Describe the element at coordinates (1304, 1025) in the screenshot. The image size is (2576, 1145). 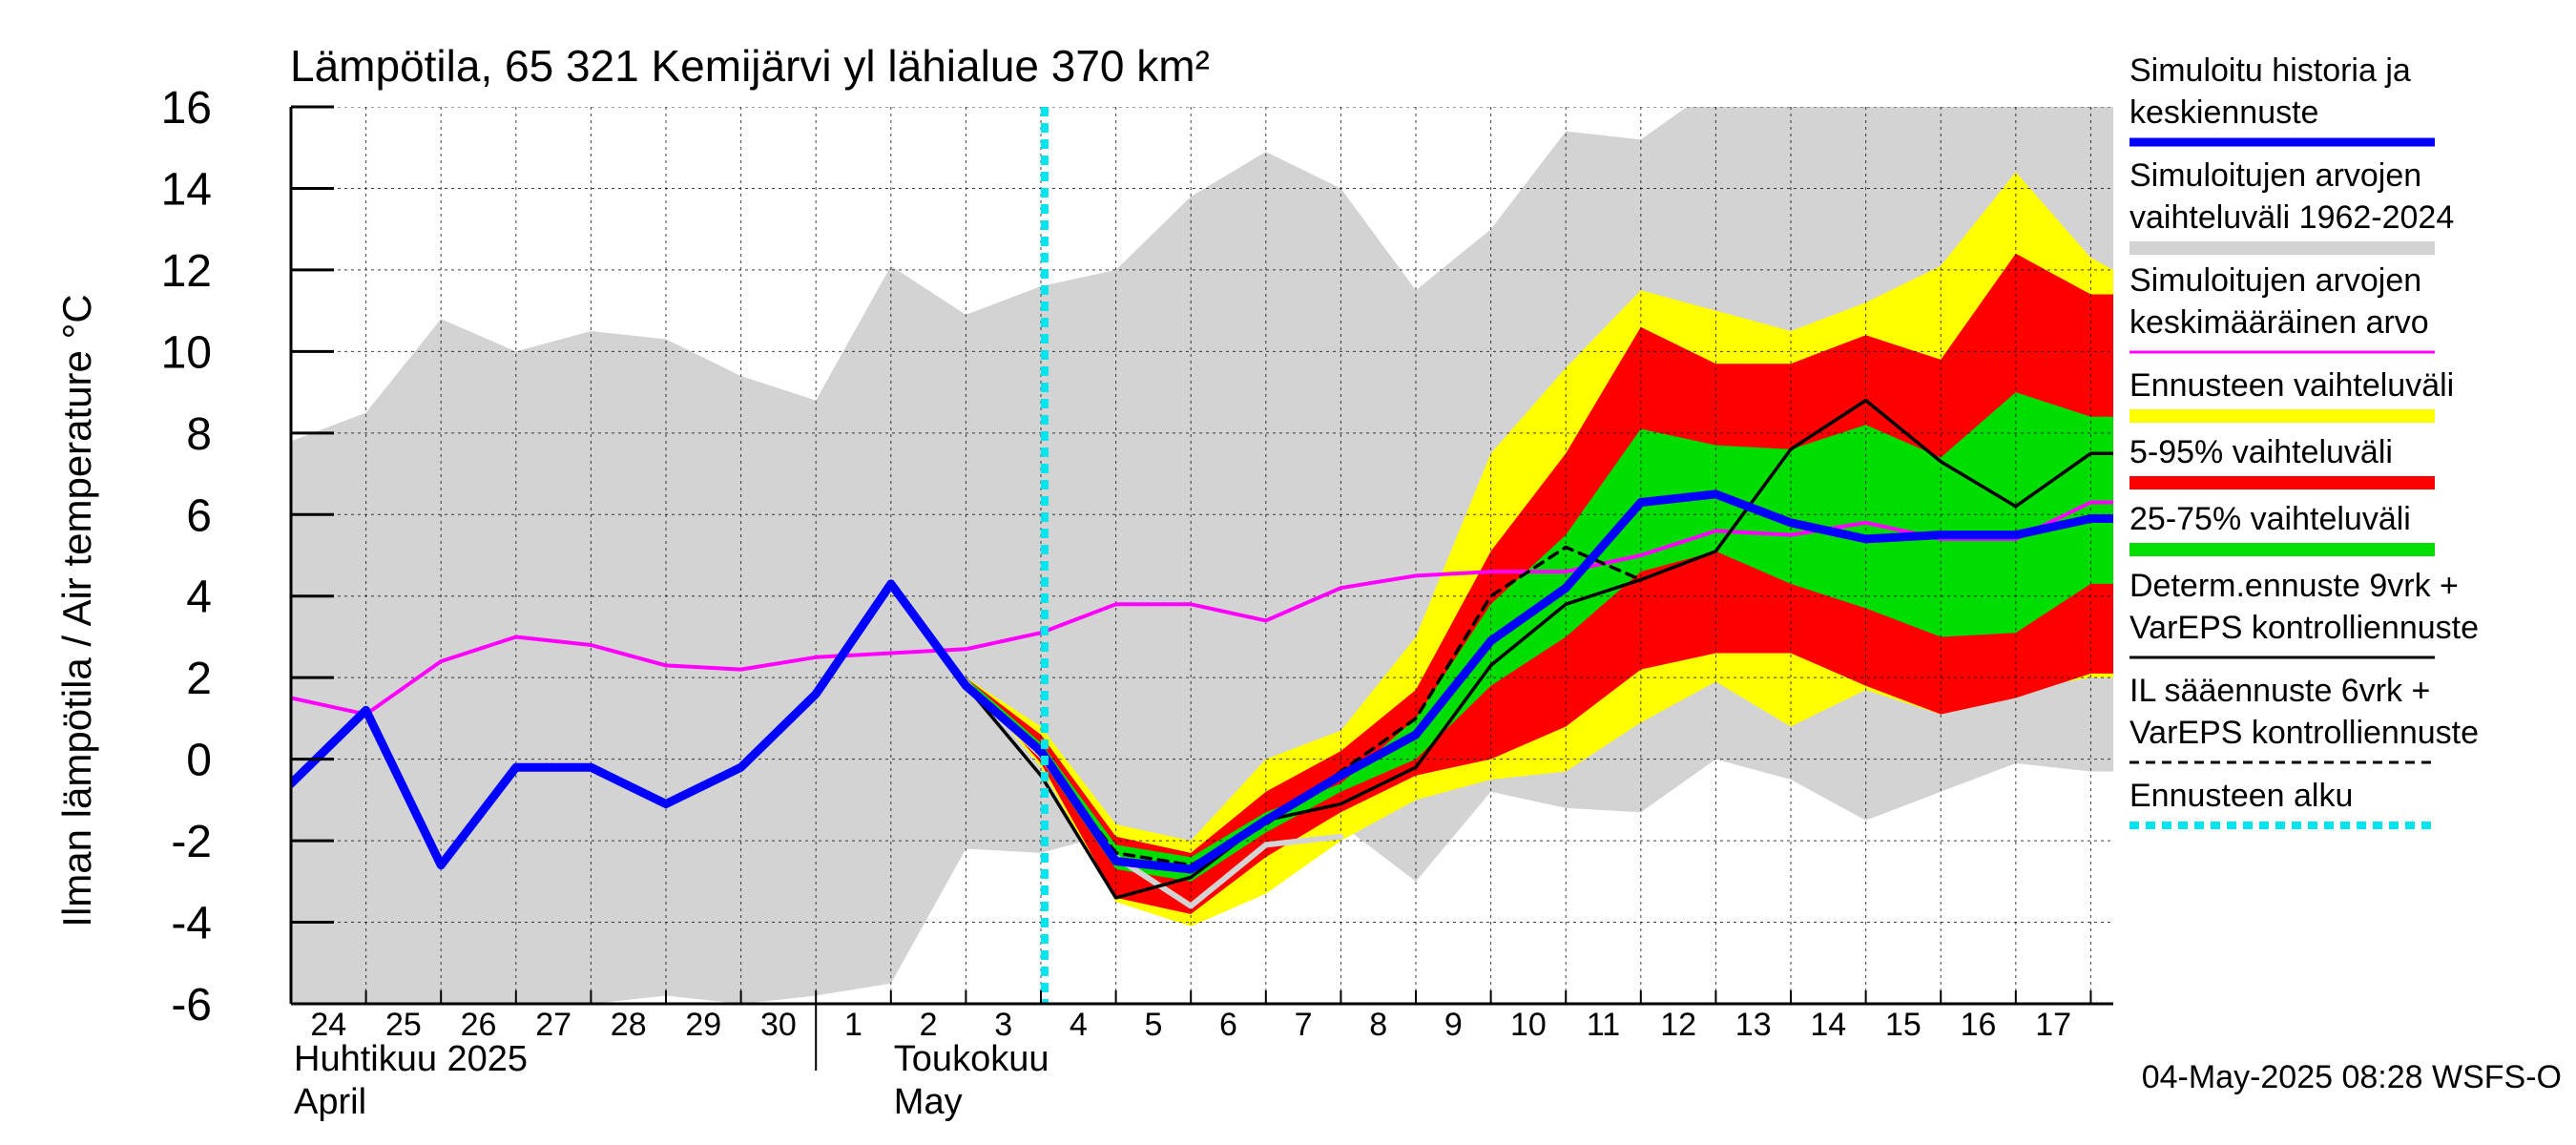
I see `x-tick-label: 7` at that location.